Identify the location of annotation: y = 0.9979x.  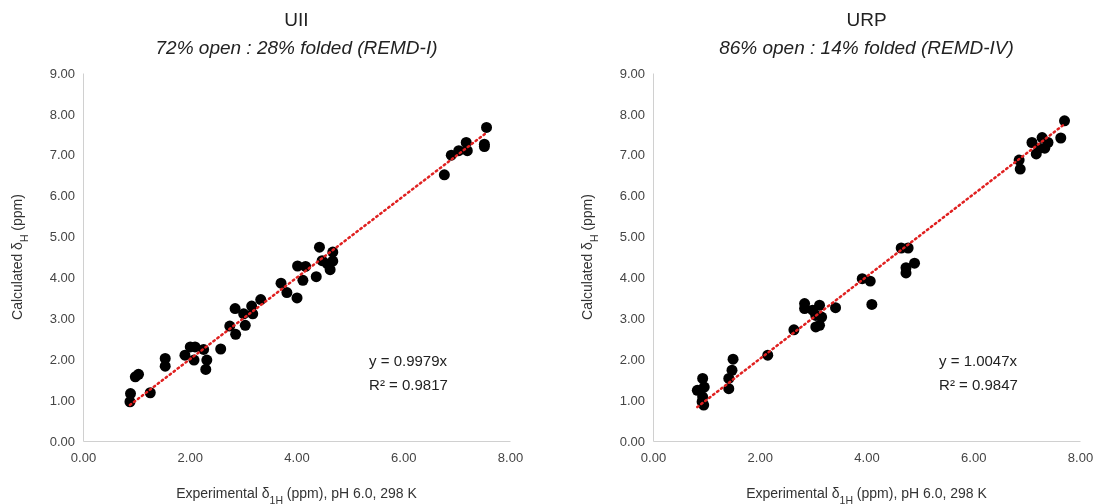
(408, 360).